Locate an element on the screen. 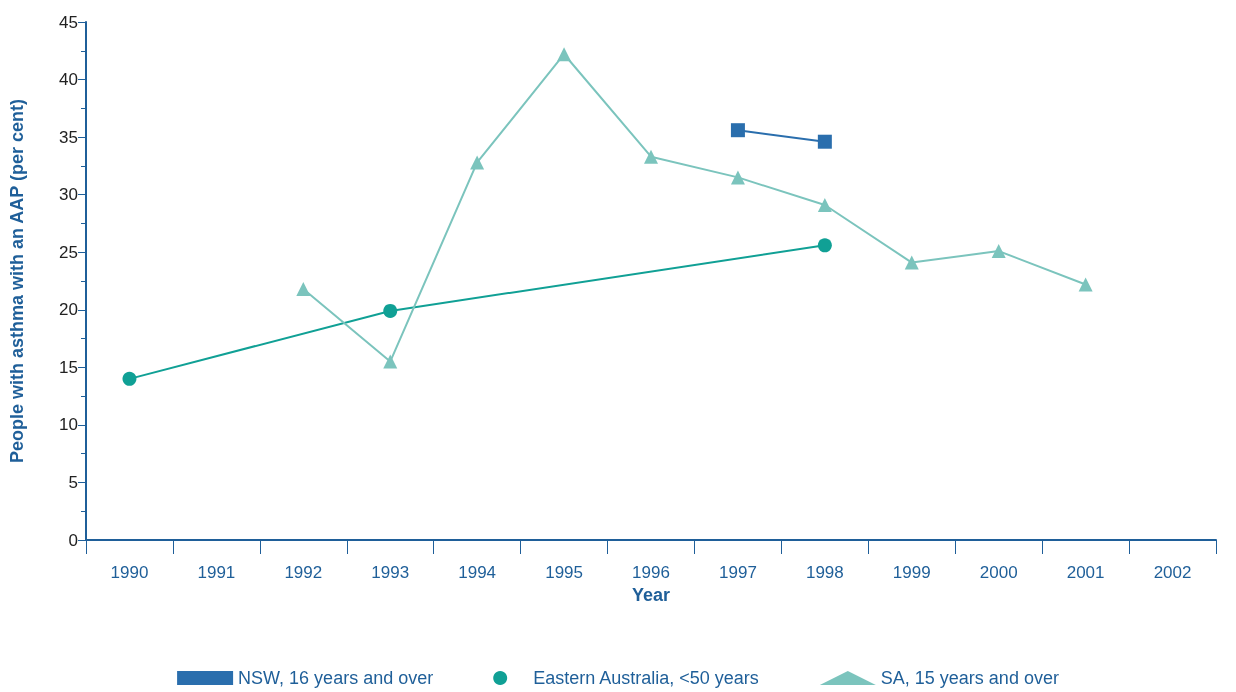  x-tick-label: 1999 is located at coordinates (911, 572).